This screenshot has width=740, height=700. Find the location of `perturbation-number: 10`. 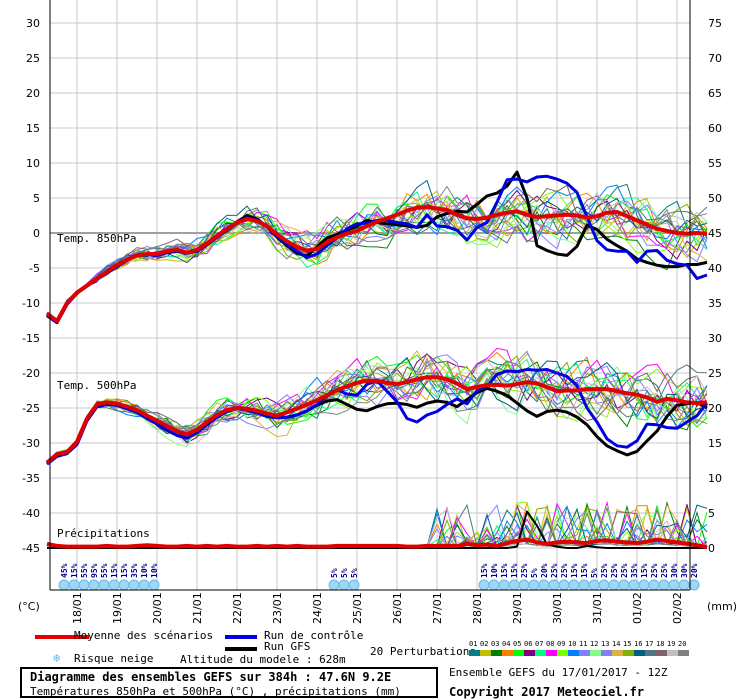

perturbation-number: 10 is located at coordinates (572, 644).